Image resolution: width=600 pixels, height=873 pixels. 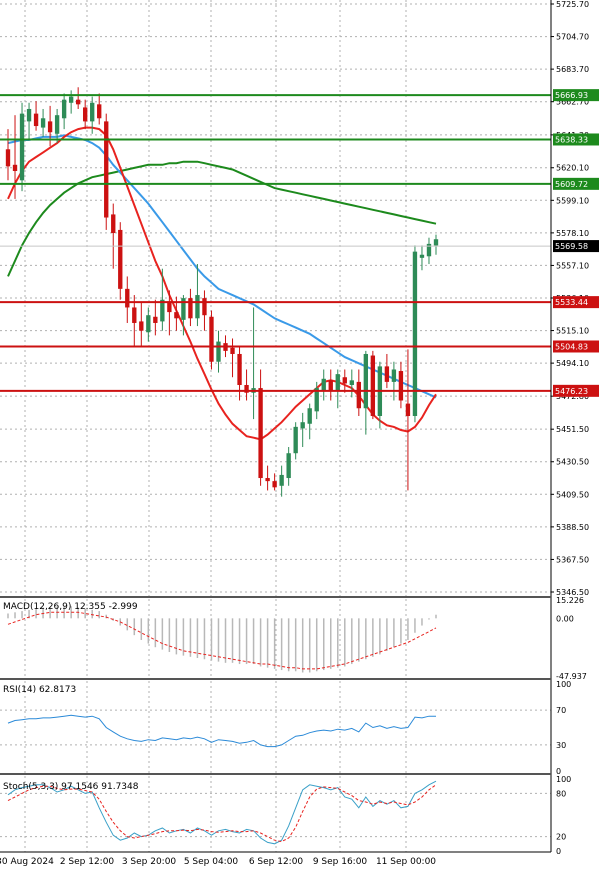 What do you see at coordinates (571, 246) in the screenshot?
I see `current-price-label: 5569.58` at bounding box center [571, 246].